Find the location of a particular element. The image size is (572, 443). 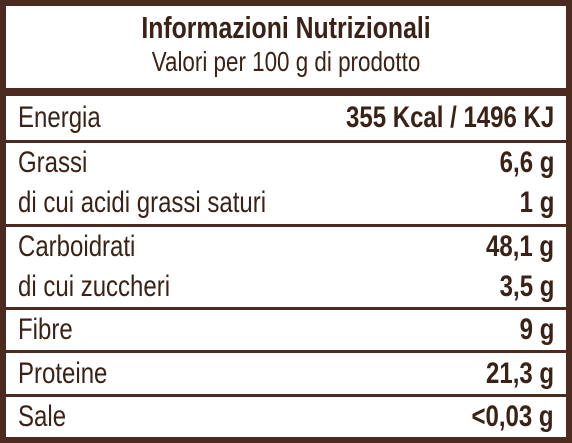

row-group: Energia 355 Kcal / 1496 KJ is located at coordinates (286, 119).